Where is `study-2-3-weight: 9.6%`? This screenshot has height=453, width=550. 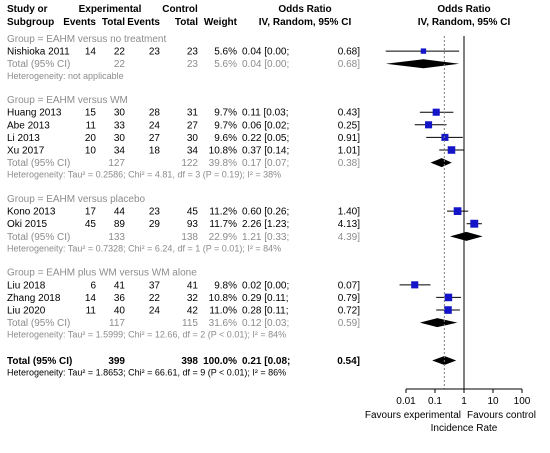
study-2-3-weight: 9.6% is located at coordinates (225, 138).